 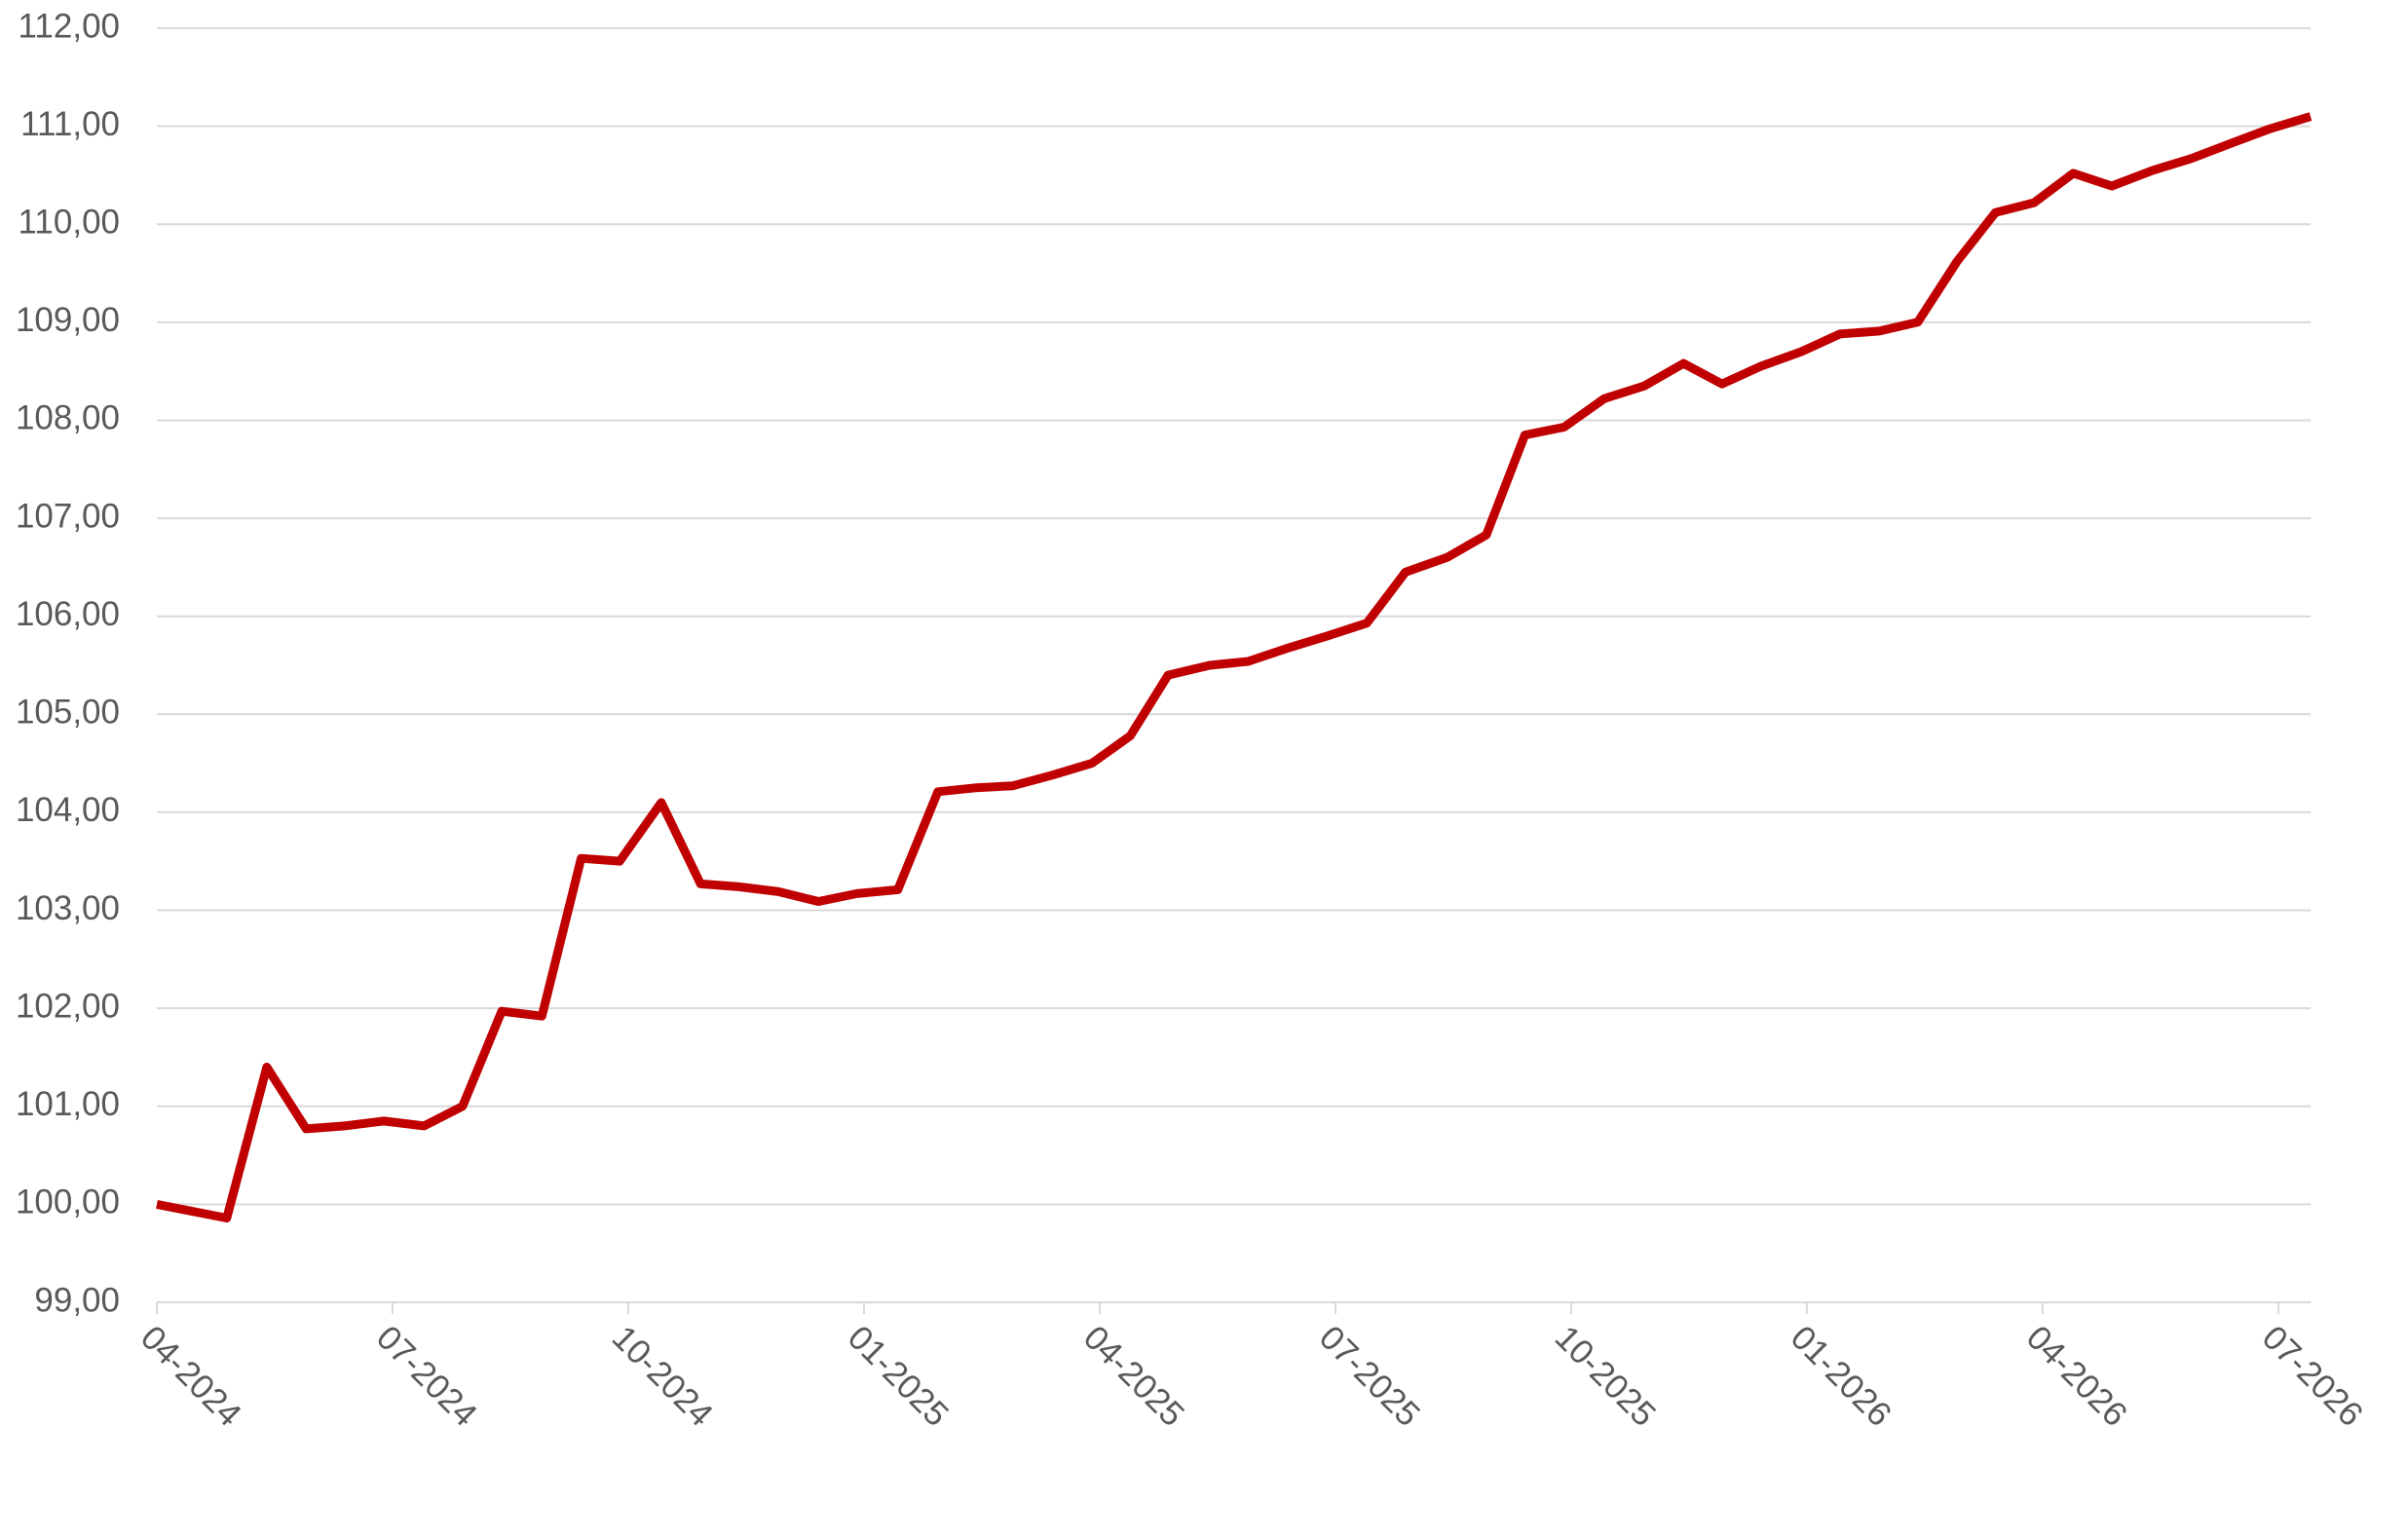 I want to click on y-tick-label: 108,00, so click(x=68, y=418).